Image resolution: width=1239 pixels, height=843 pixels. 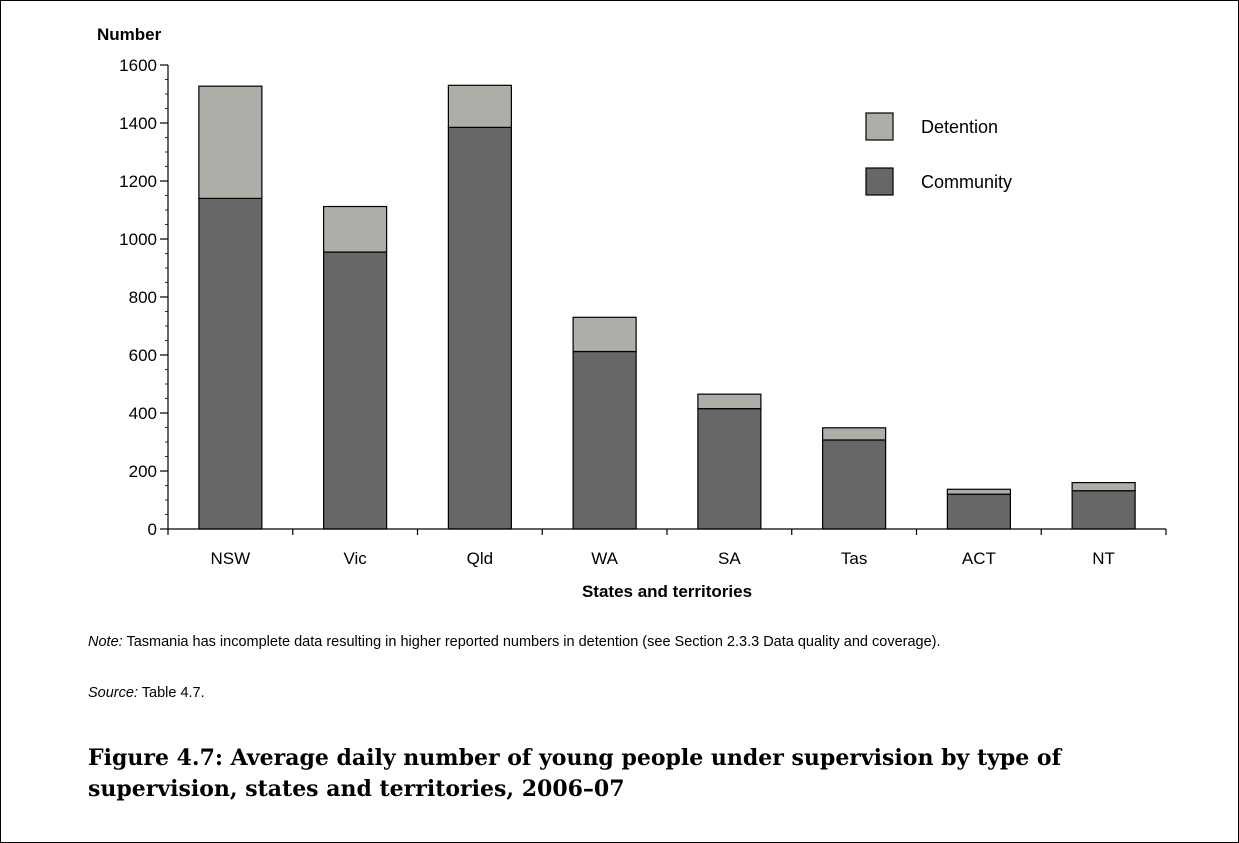 I want to click on x-tick-label-wa: WA, so click(x=604, y=558).